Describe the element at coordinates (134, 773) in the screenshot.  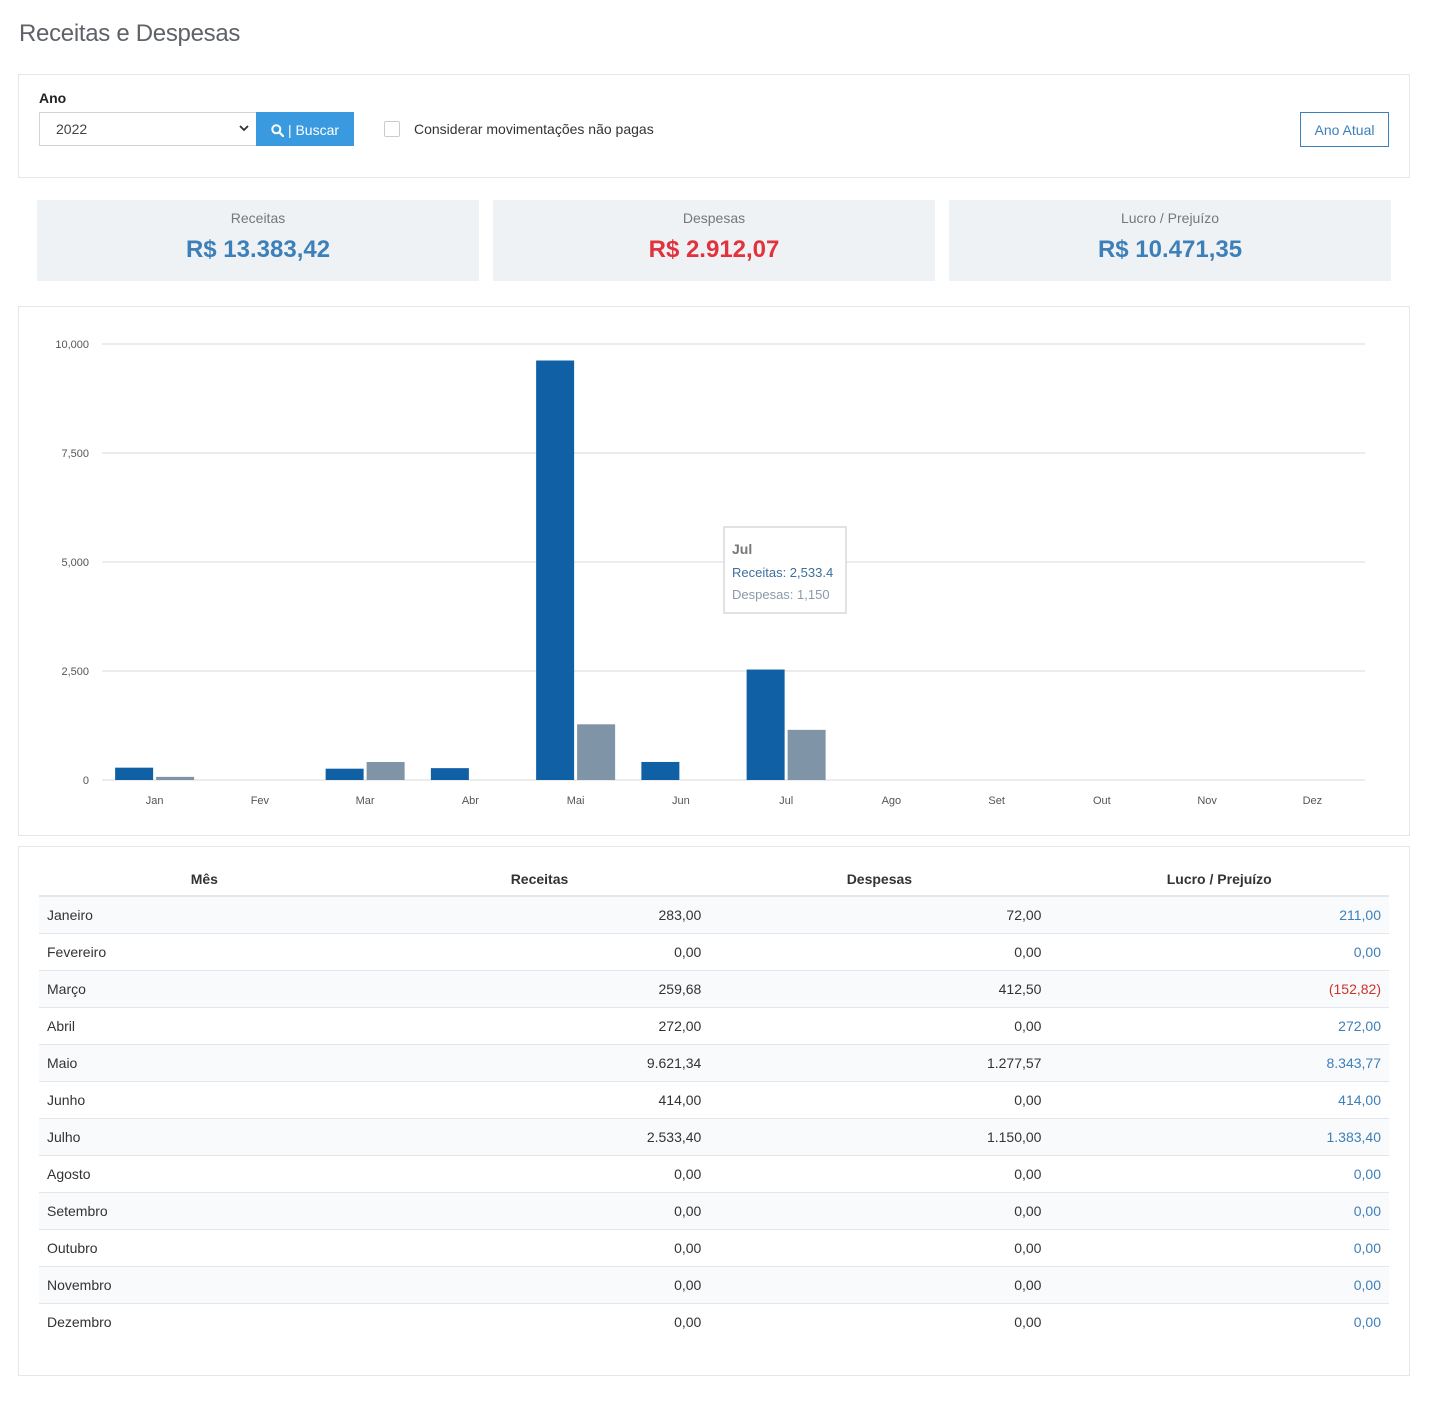
I see `bar-receitas-jan` at that location.